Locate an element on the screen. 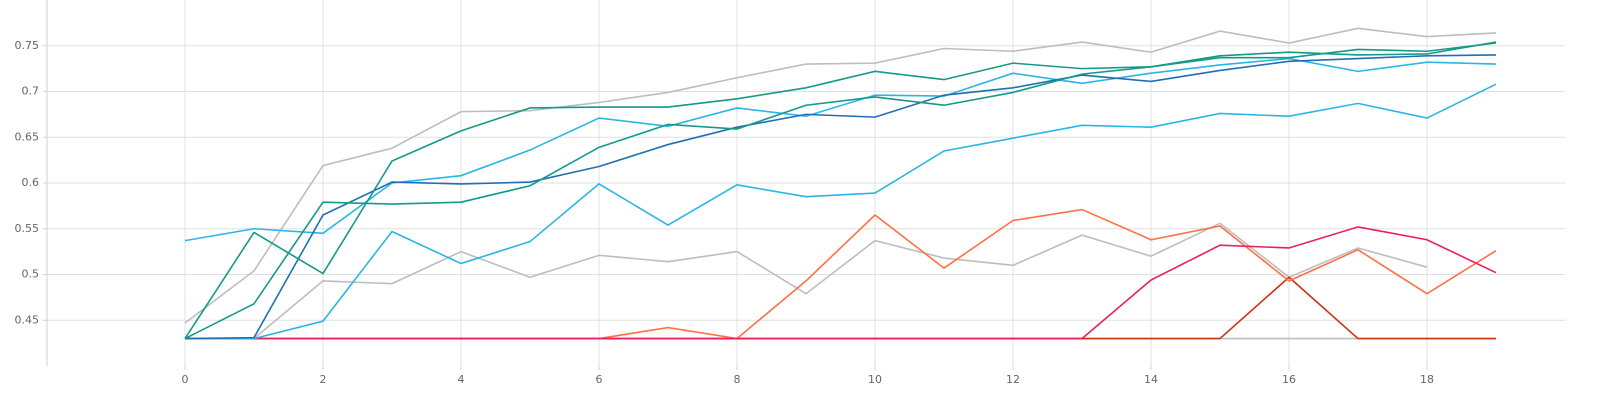 The width and height of the screenshot is (1618, 400). y-tick-label: 0.5 is located at coordinates (31, 274).